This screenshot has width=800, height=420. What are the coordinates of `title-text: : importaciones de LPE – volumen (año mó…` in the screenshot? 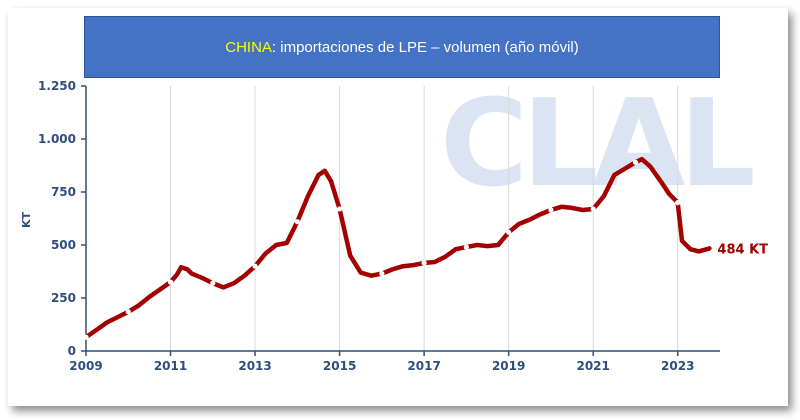 It's located at (425, 47).